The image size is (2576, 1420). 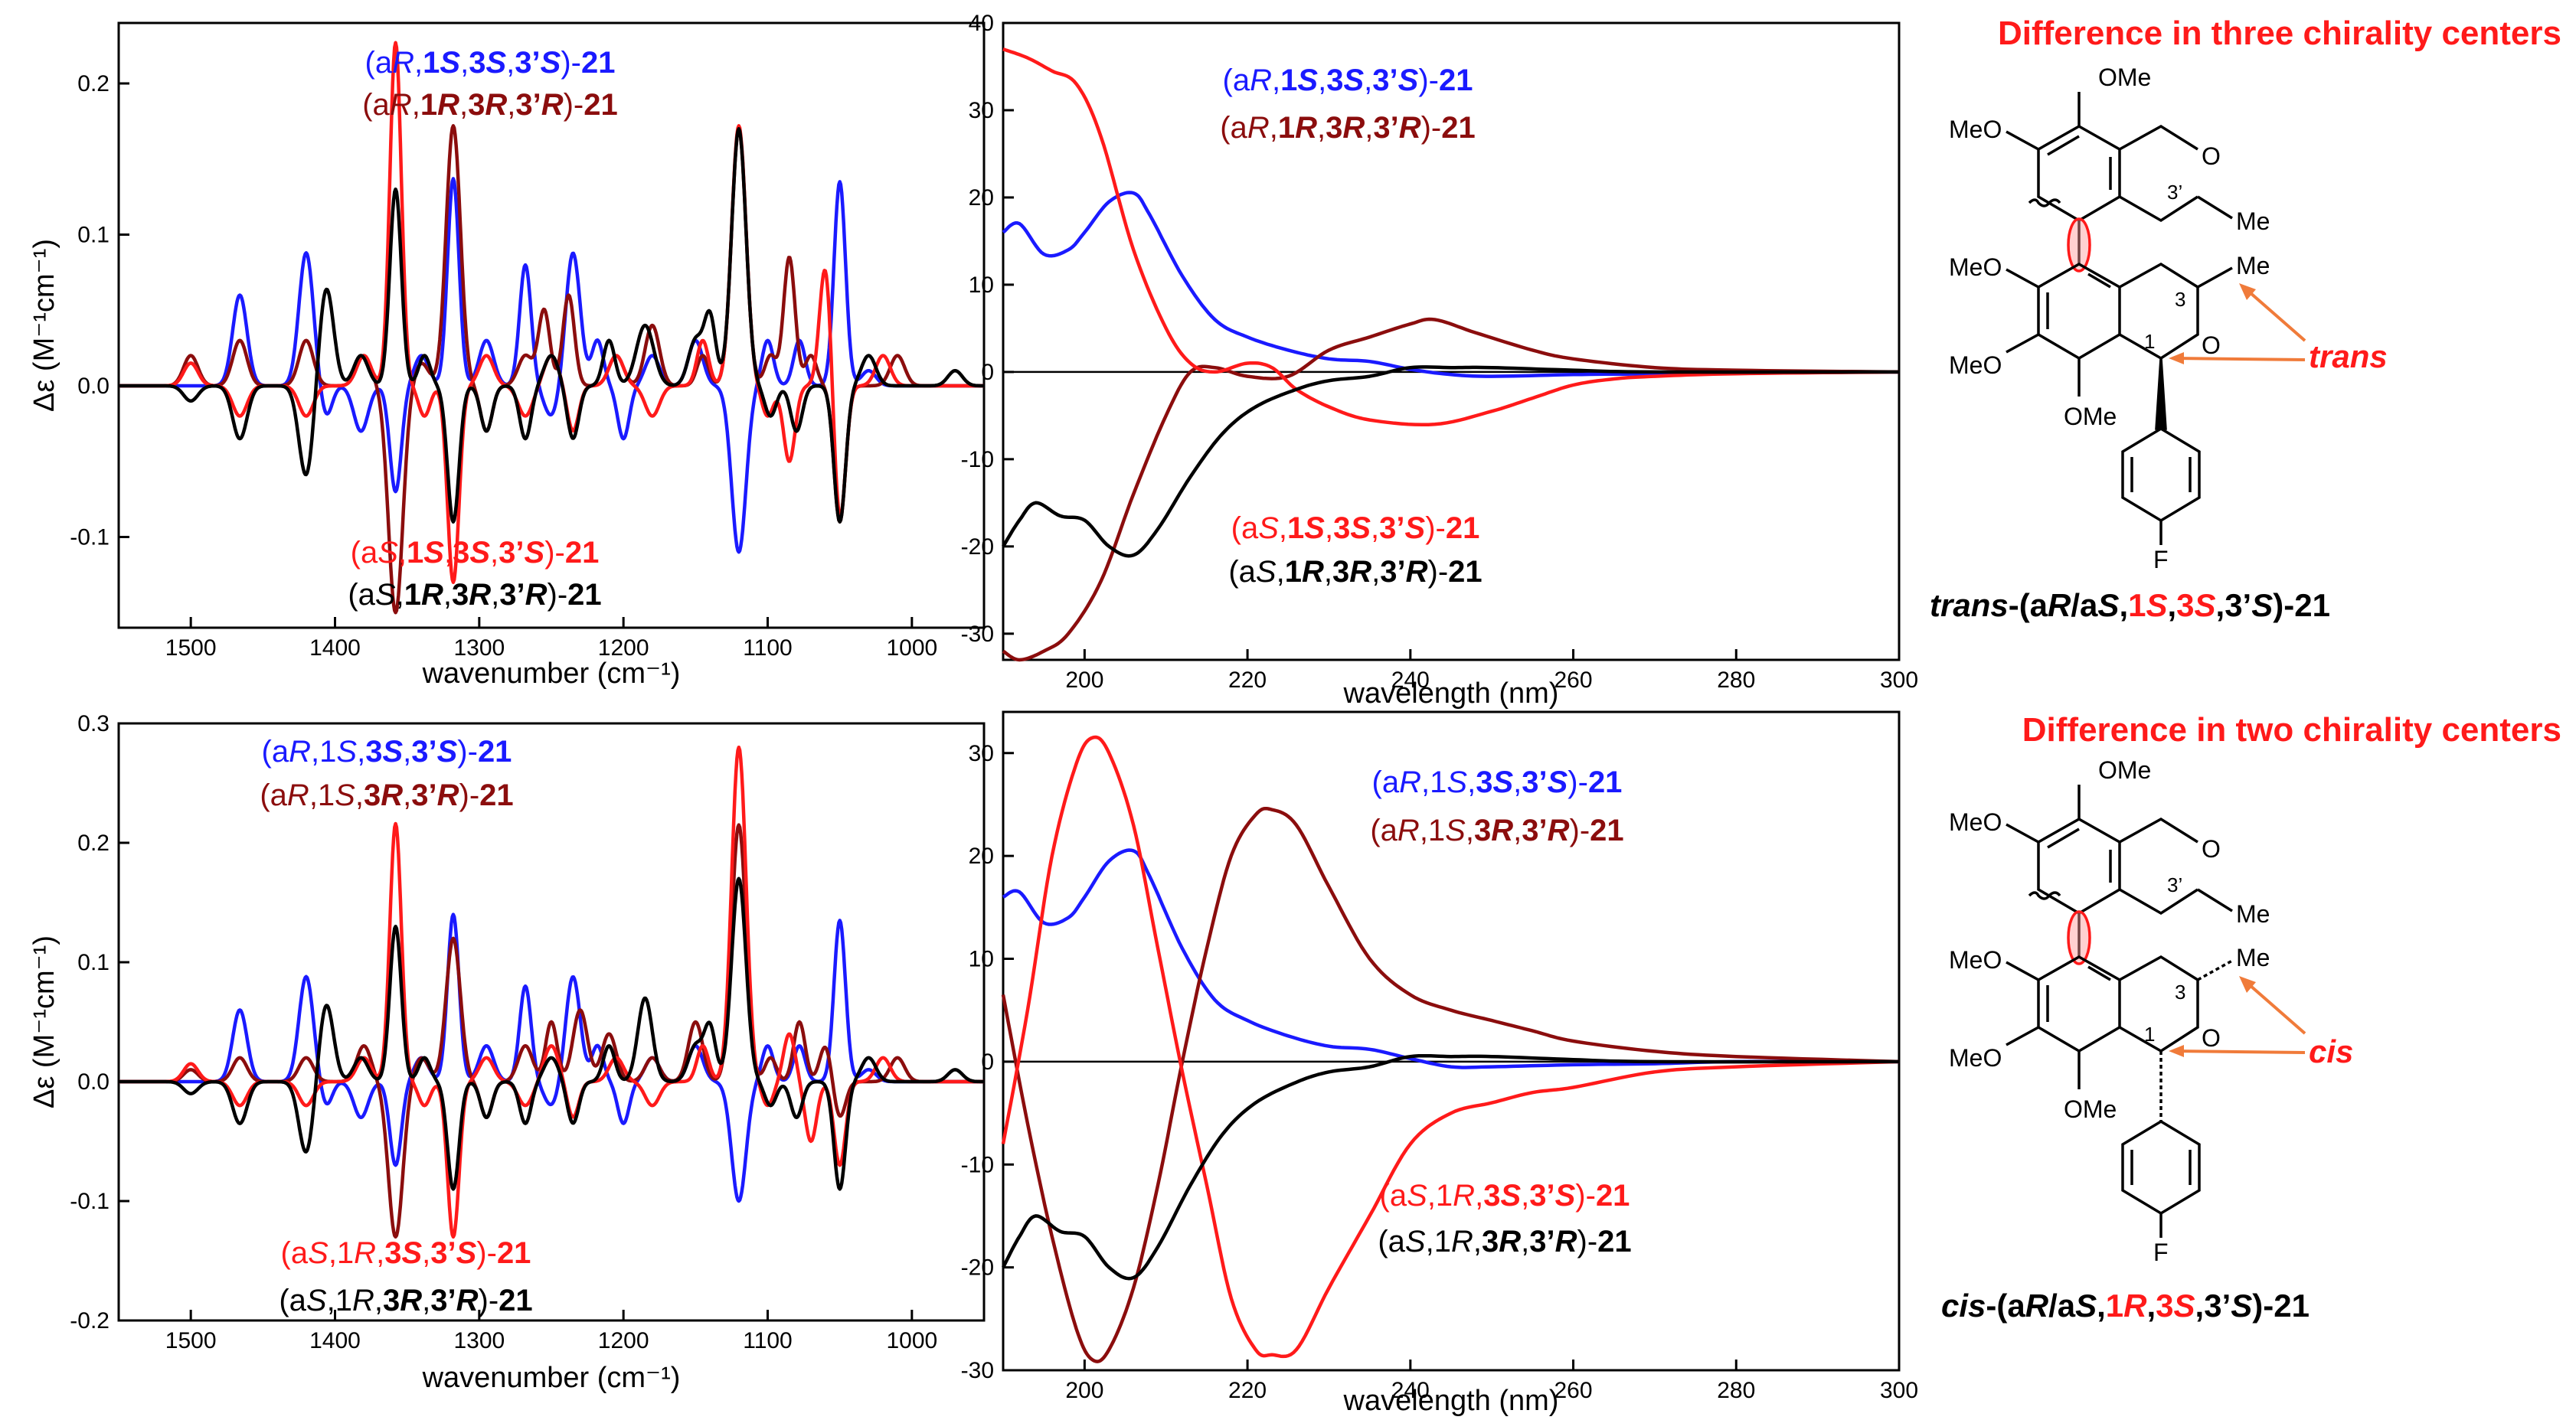 I want to click on cis-me-a-label: Me, so click(x=2253, y=914).